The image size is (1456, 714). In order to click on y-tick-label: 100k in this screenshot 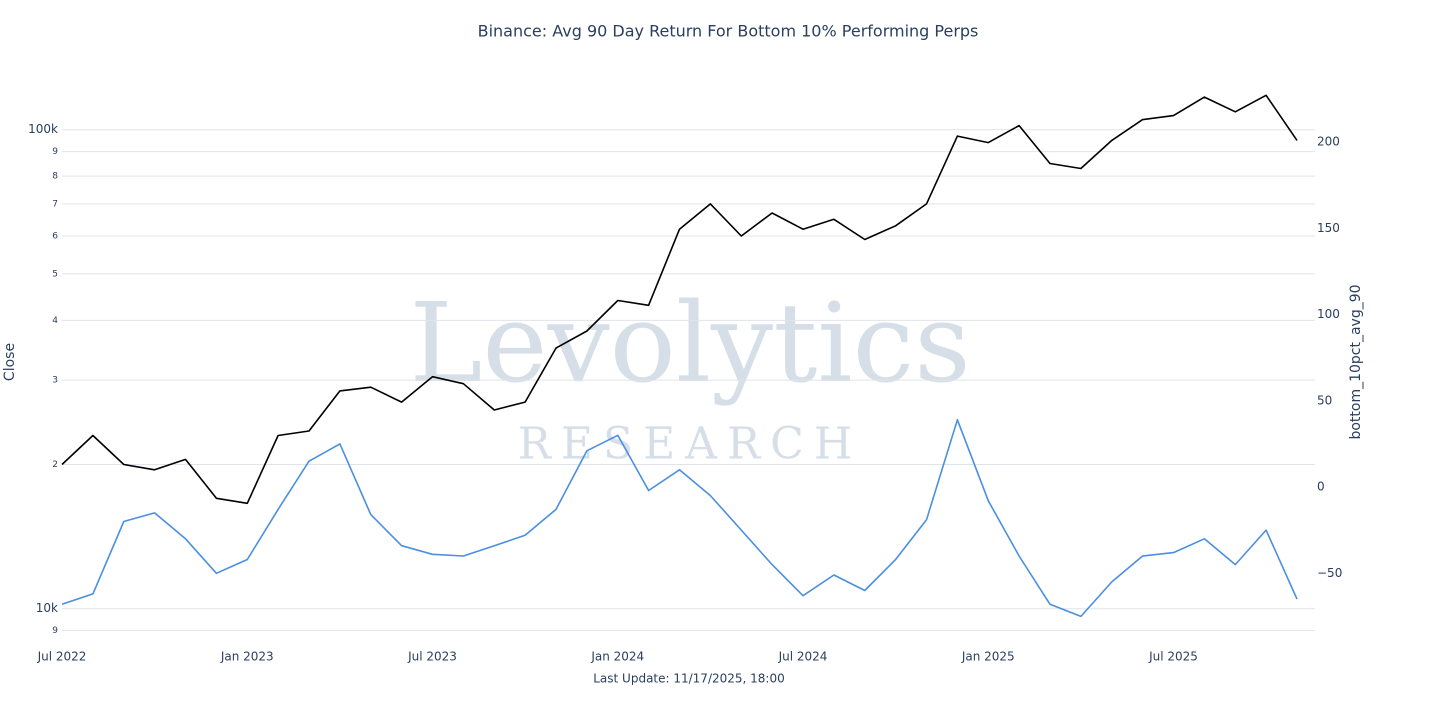, I will do `click(43, 129)`.